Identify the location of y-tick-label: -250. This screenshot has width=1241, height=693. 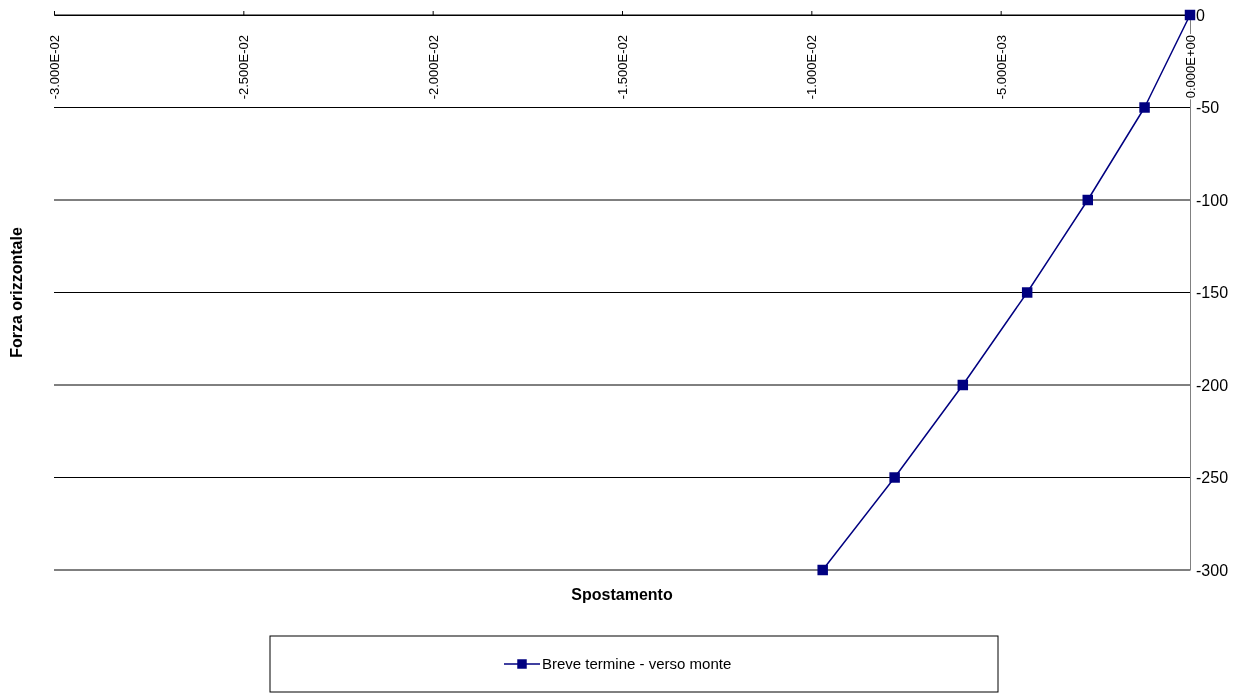
(1212, 478).